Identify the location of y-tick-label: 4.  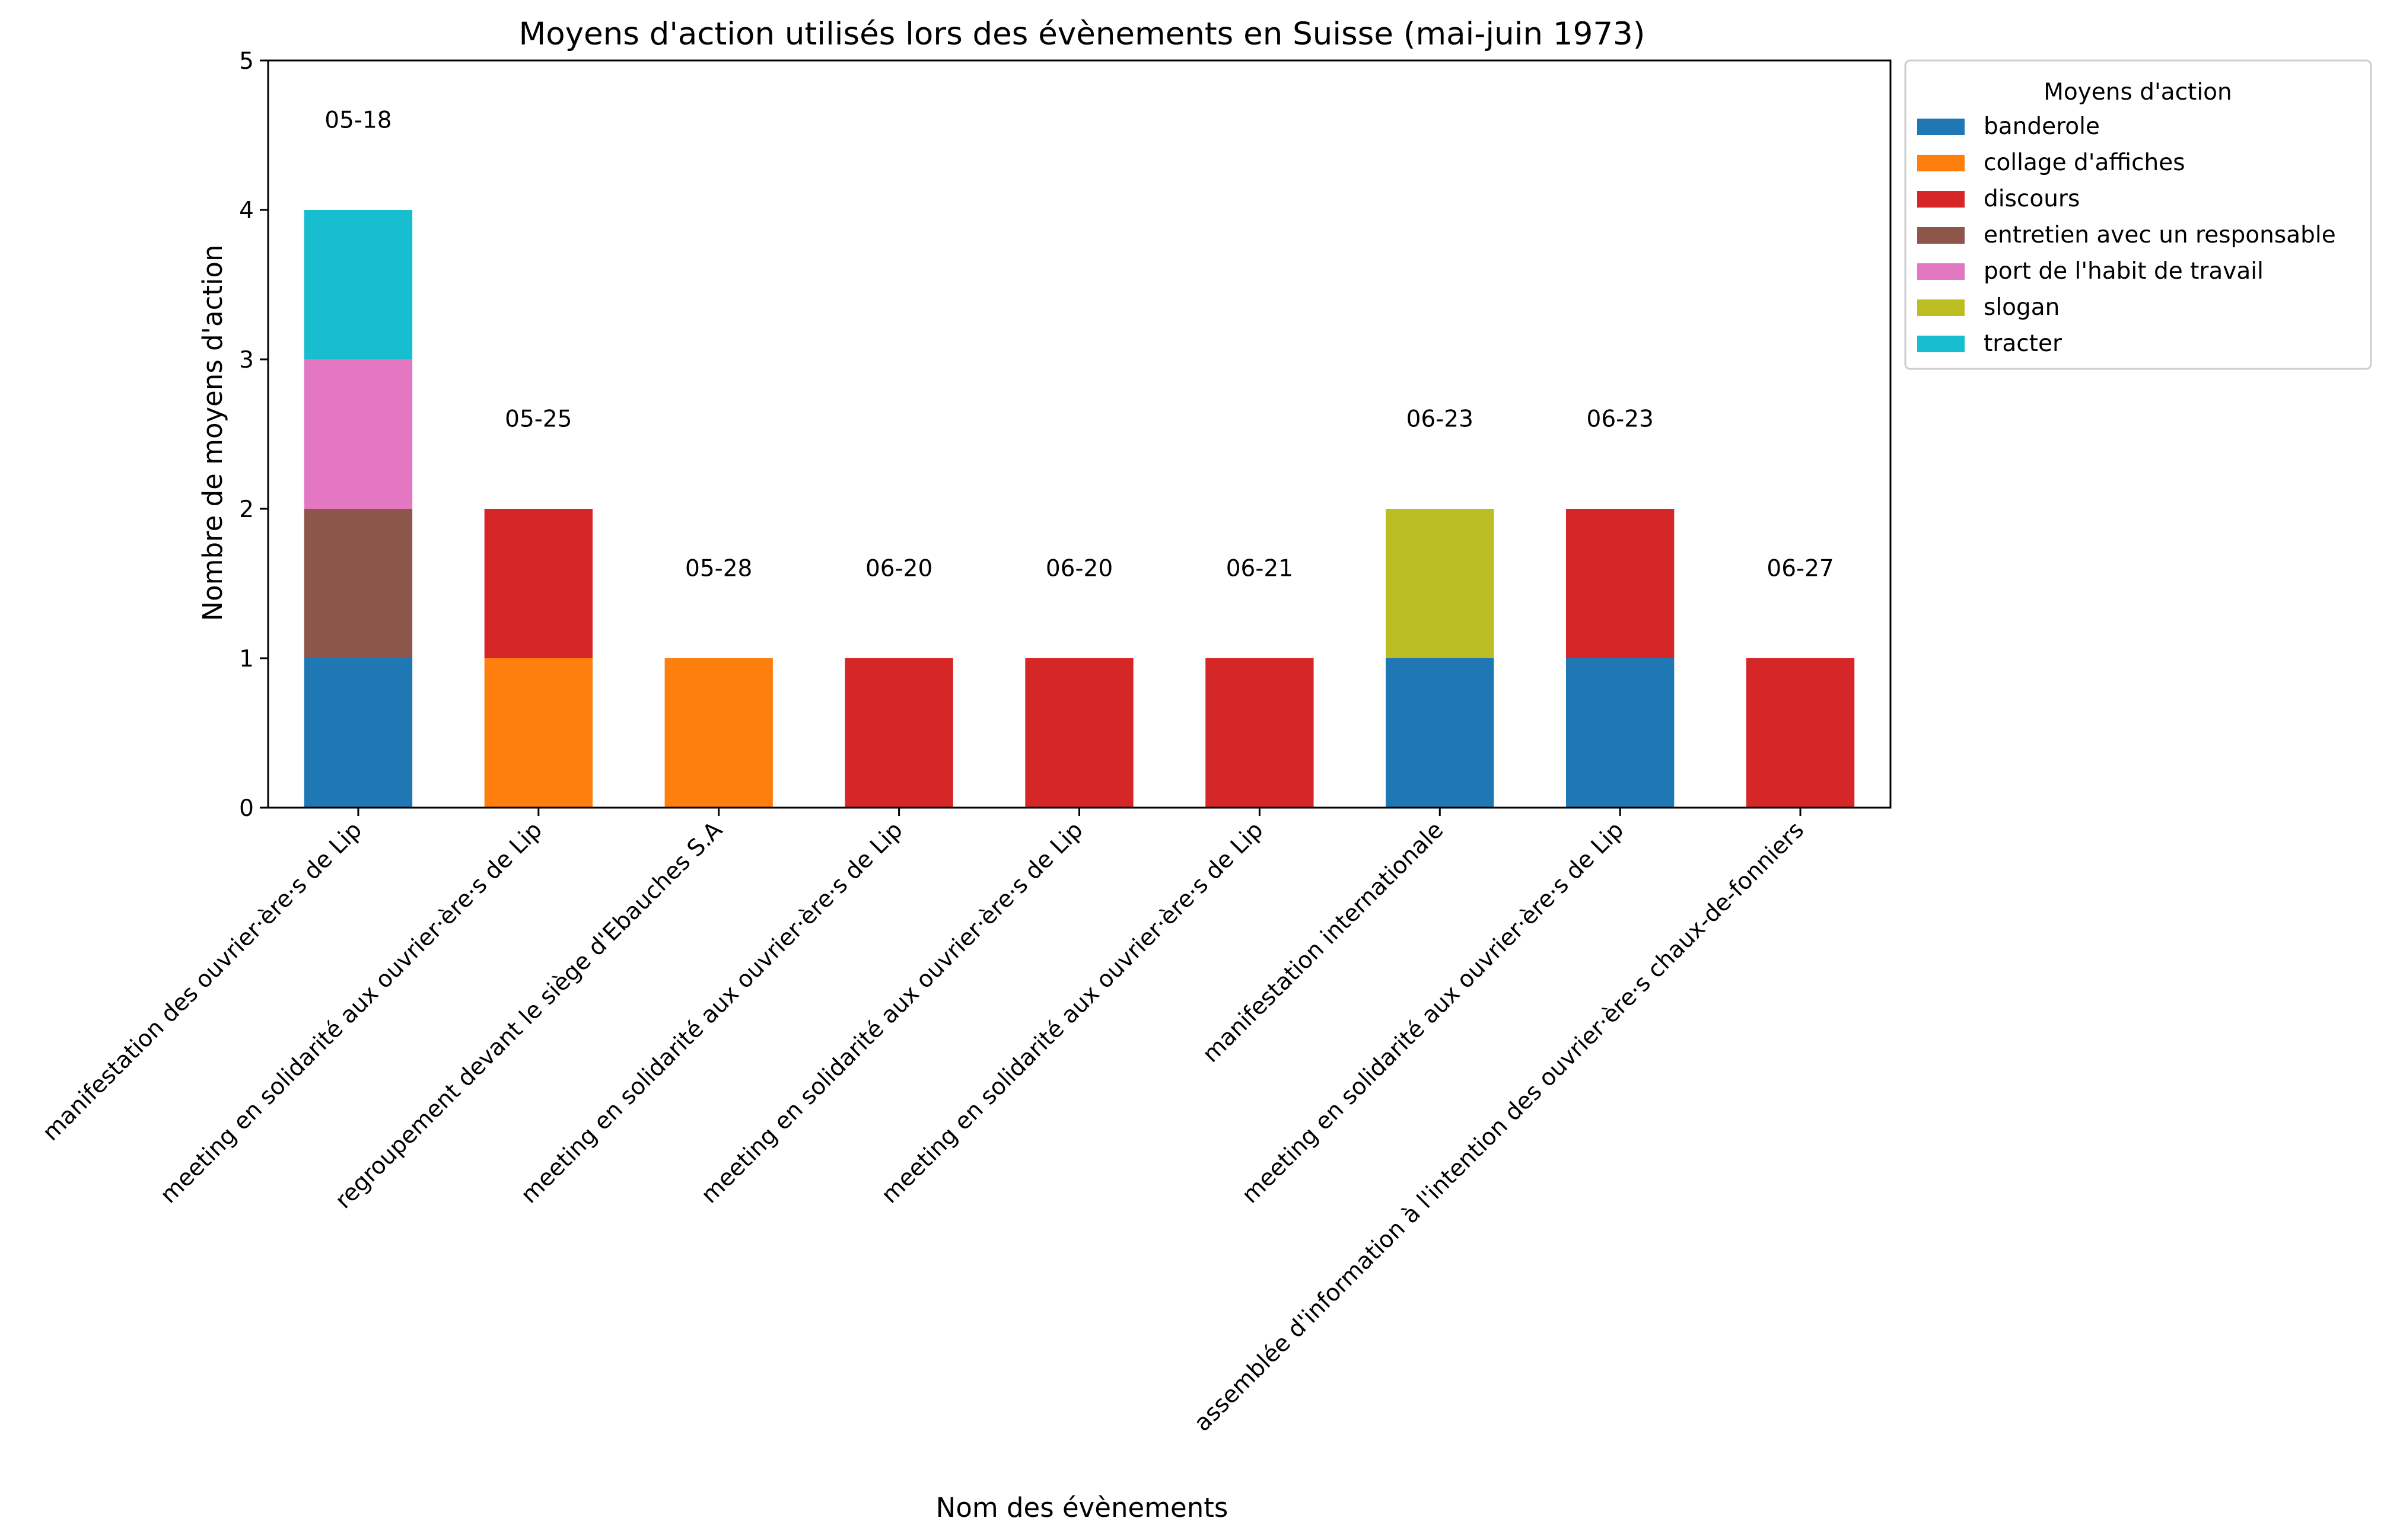
(246, 210).